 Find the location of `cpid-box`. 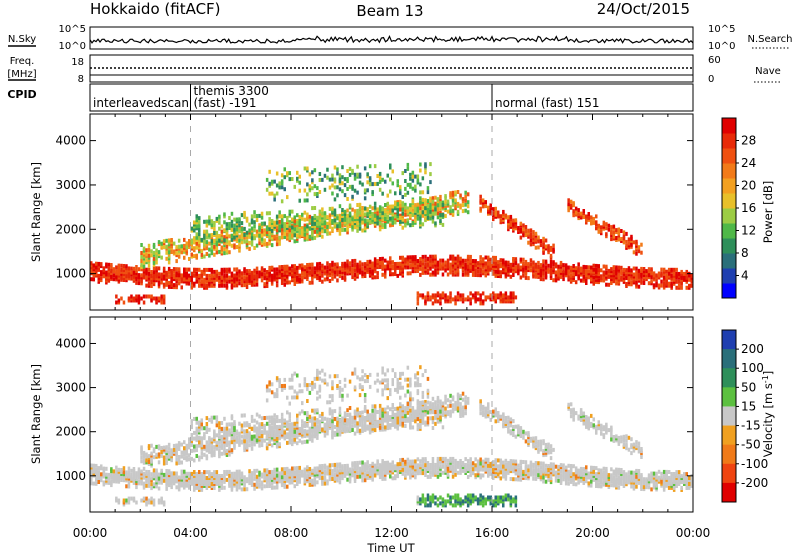

cpid-box is located at coordinates (391, 97).